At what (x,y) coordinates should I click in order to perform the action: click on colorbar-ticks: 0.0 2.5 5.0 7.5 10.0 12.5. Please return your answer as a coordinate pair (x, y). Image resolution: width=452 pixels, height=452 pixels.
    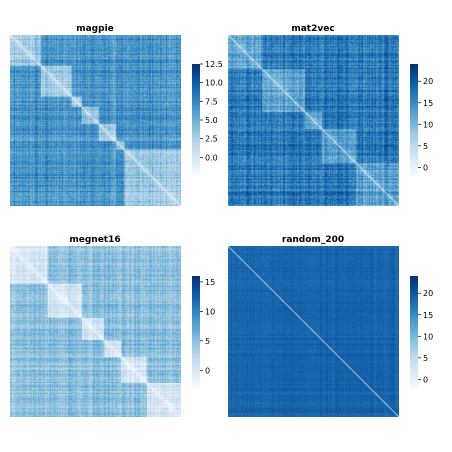
    Looking at the image, I should click on (211, 111).